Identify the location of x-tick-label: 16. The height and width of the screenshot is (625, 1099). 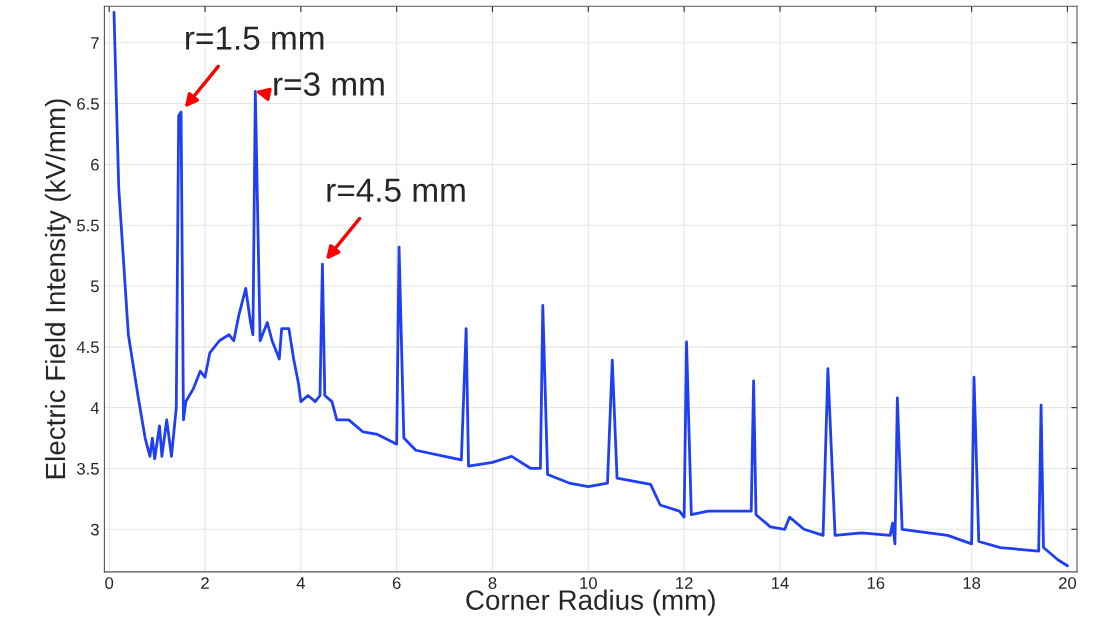
(876, 583).